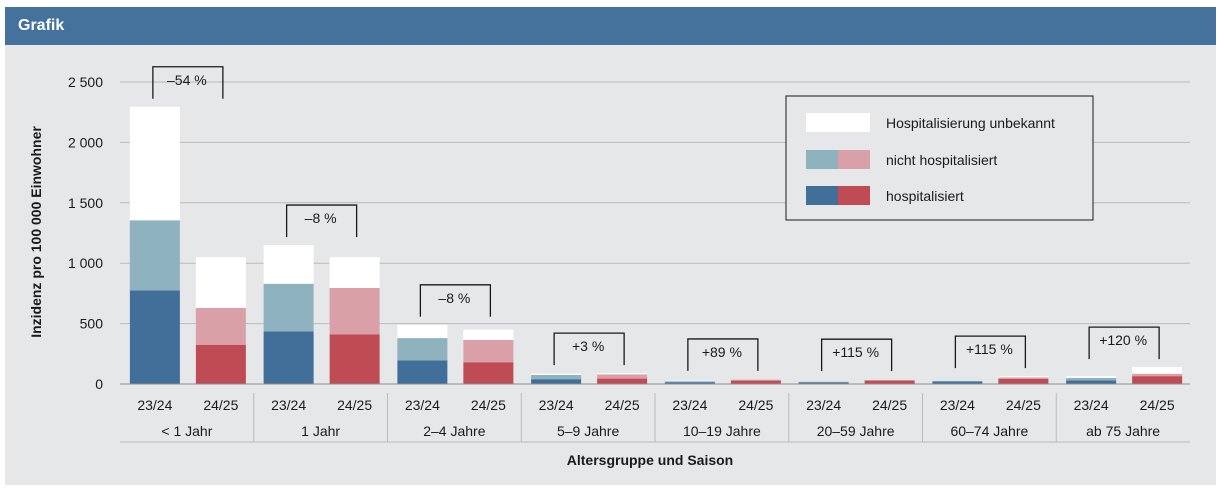 Image resolution: width=1226 pixels, height=495 pixels. I want to click on change-label: +3 %, so click(588, 346).